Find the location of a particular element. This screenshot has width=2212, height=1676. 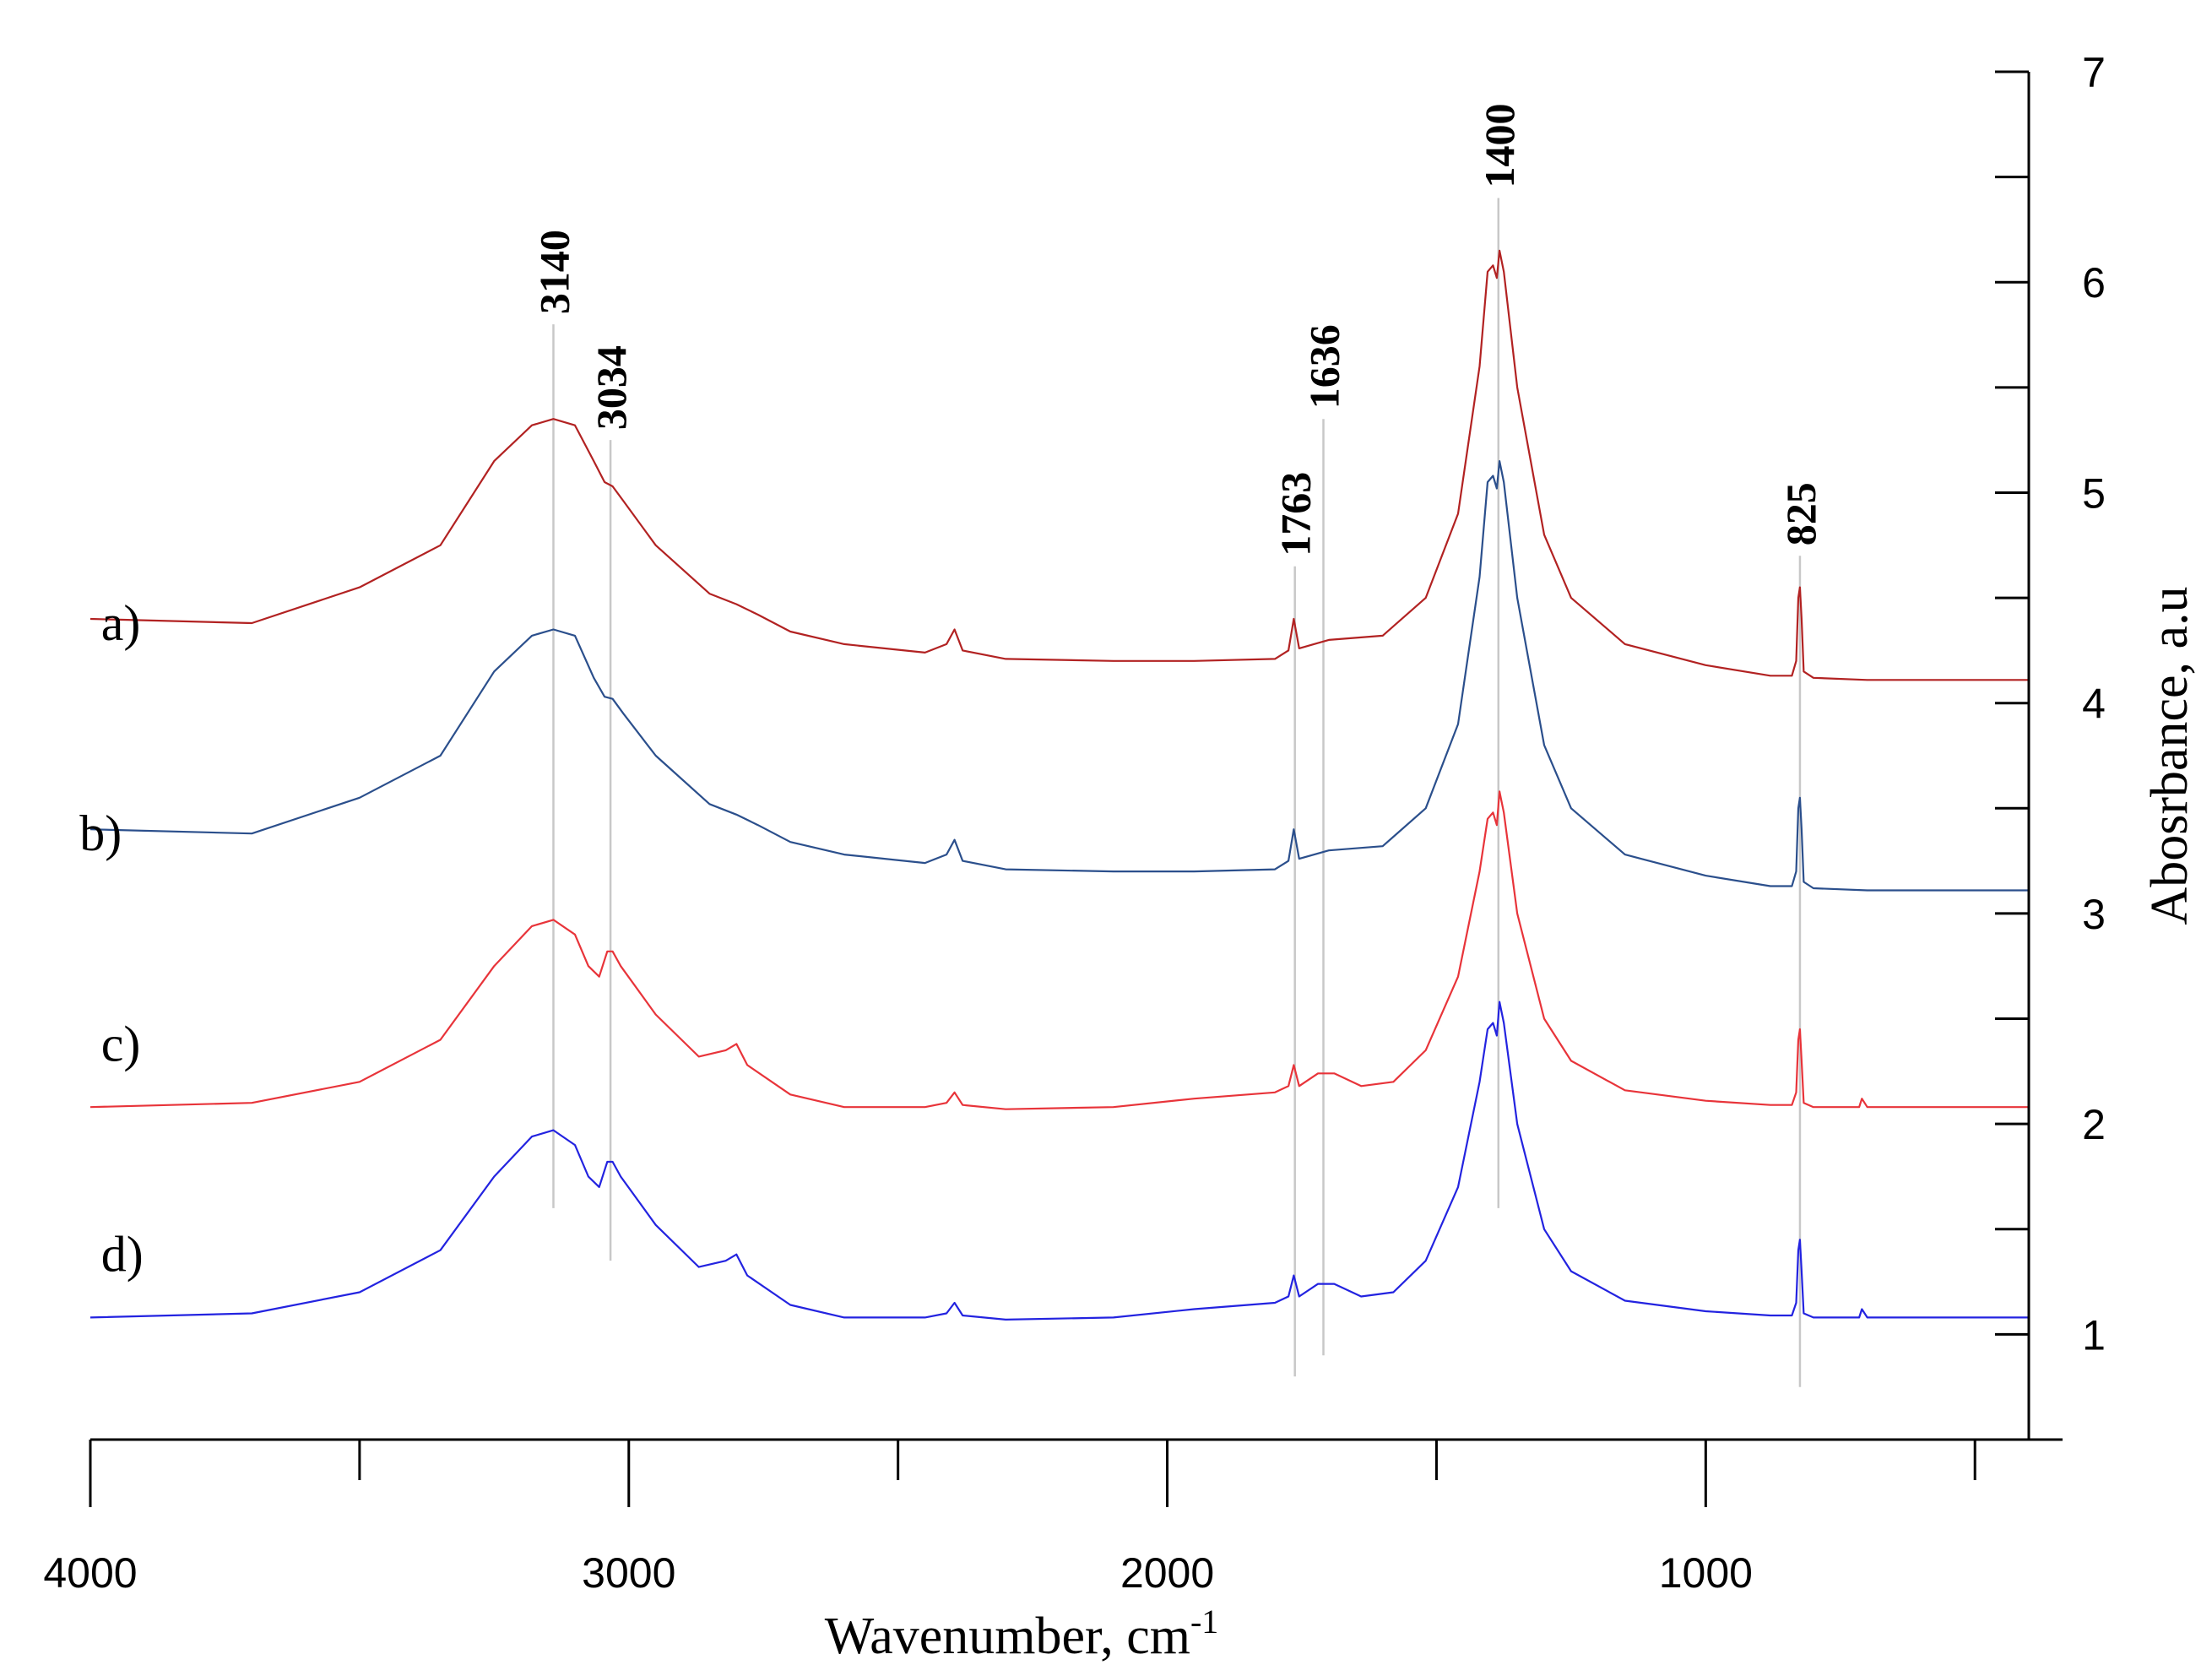

y-tick-label: 3 is located at coordinates (2094, 914).